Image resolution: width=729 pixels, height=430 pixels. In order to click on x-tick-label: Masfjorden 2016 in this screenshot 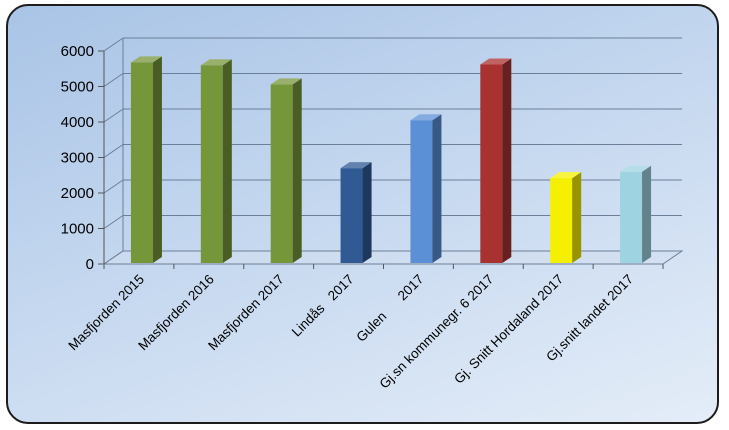, I will do `click(176, 313)`.